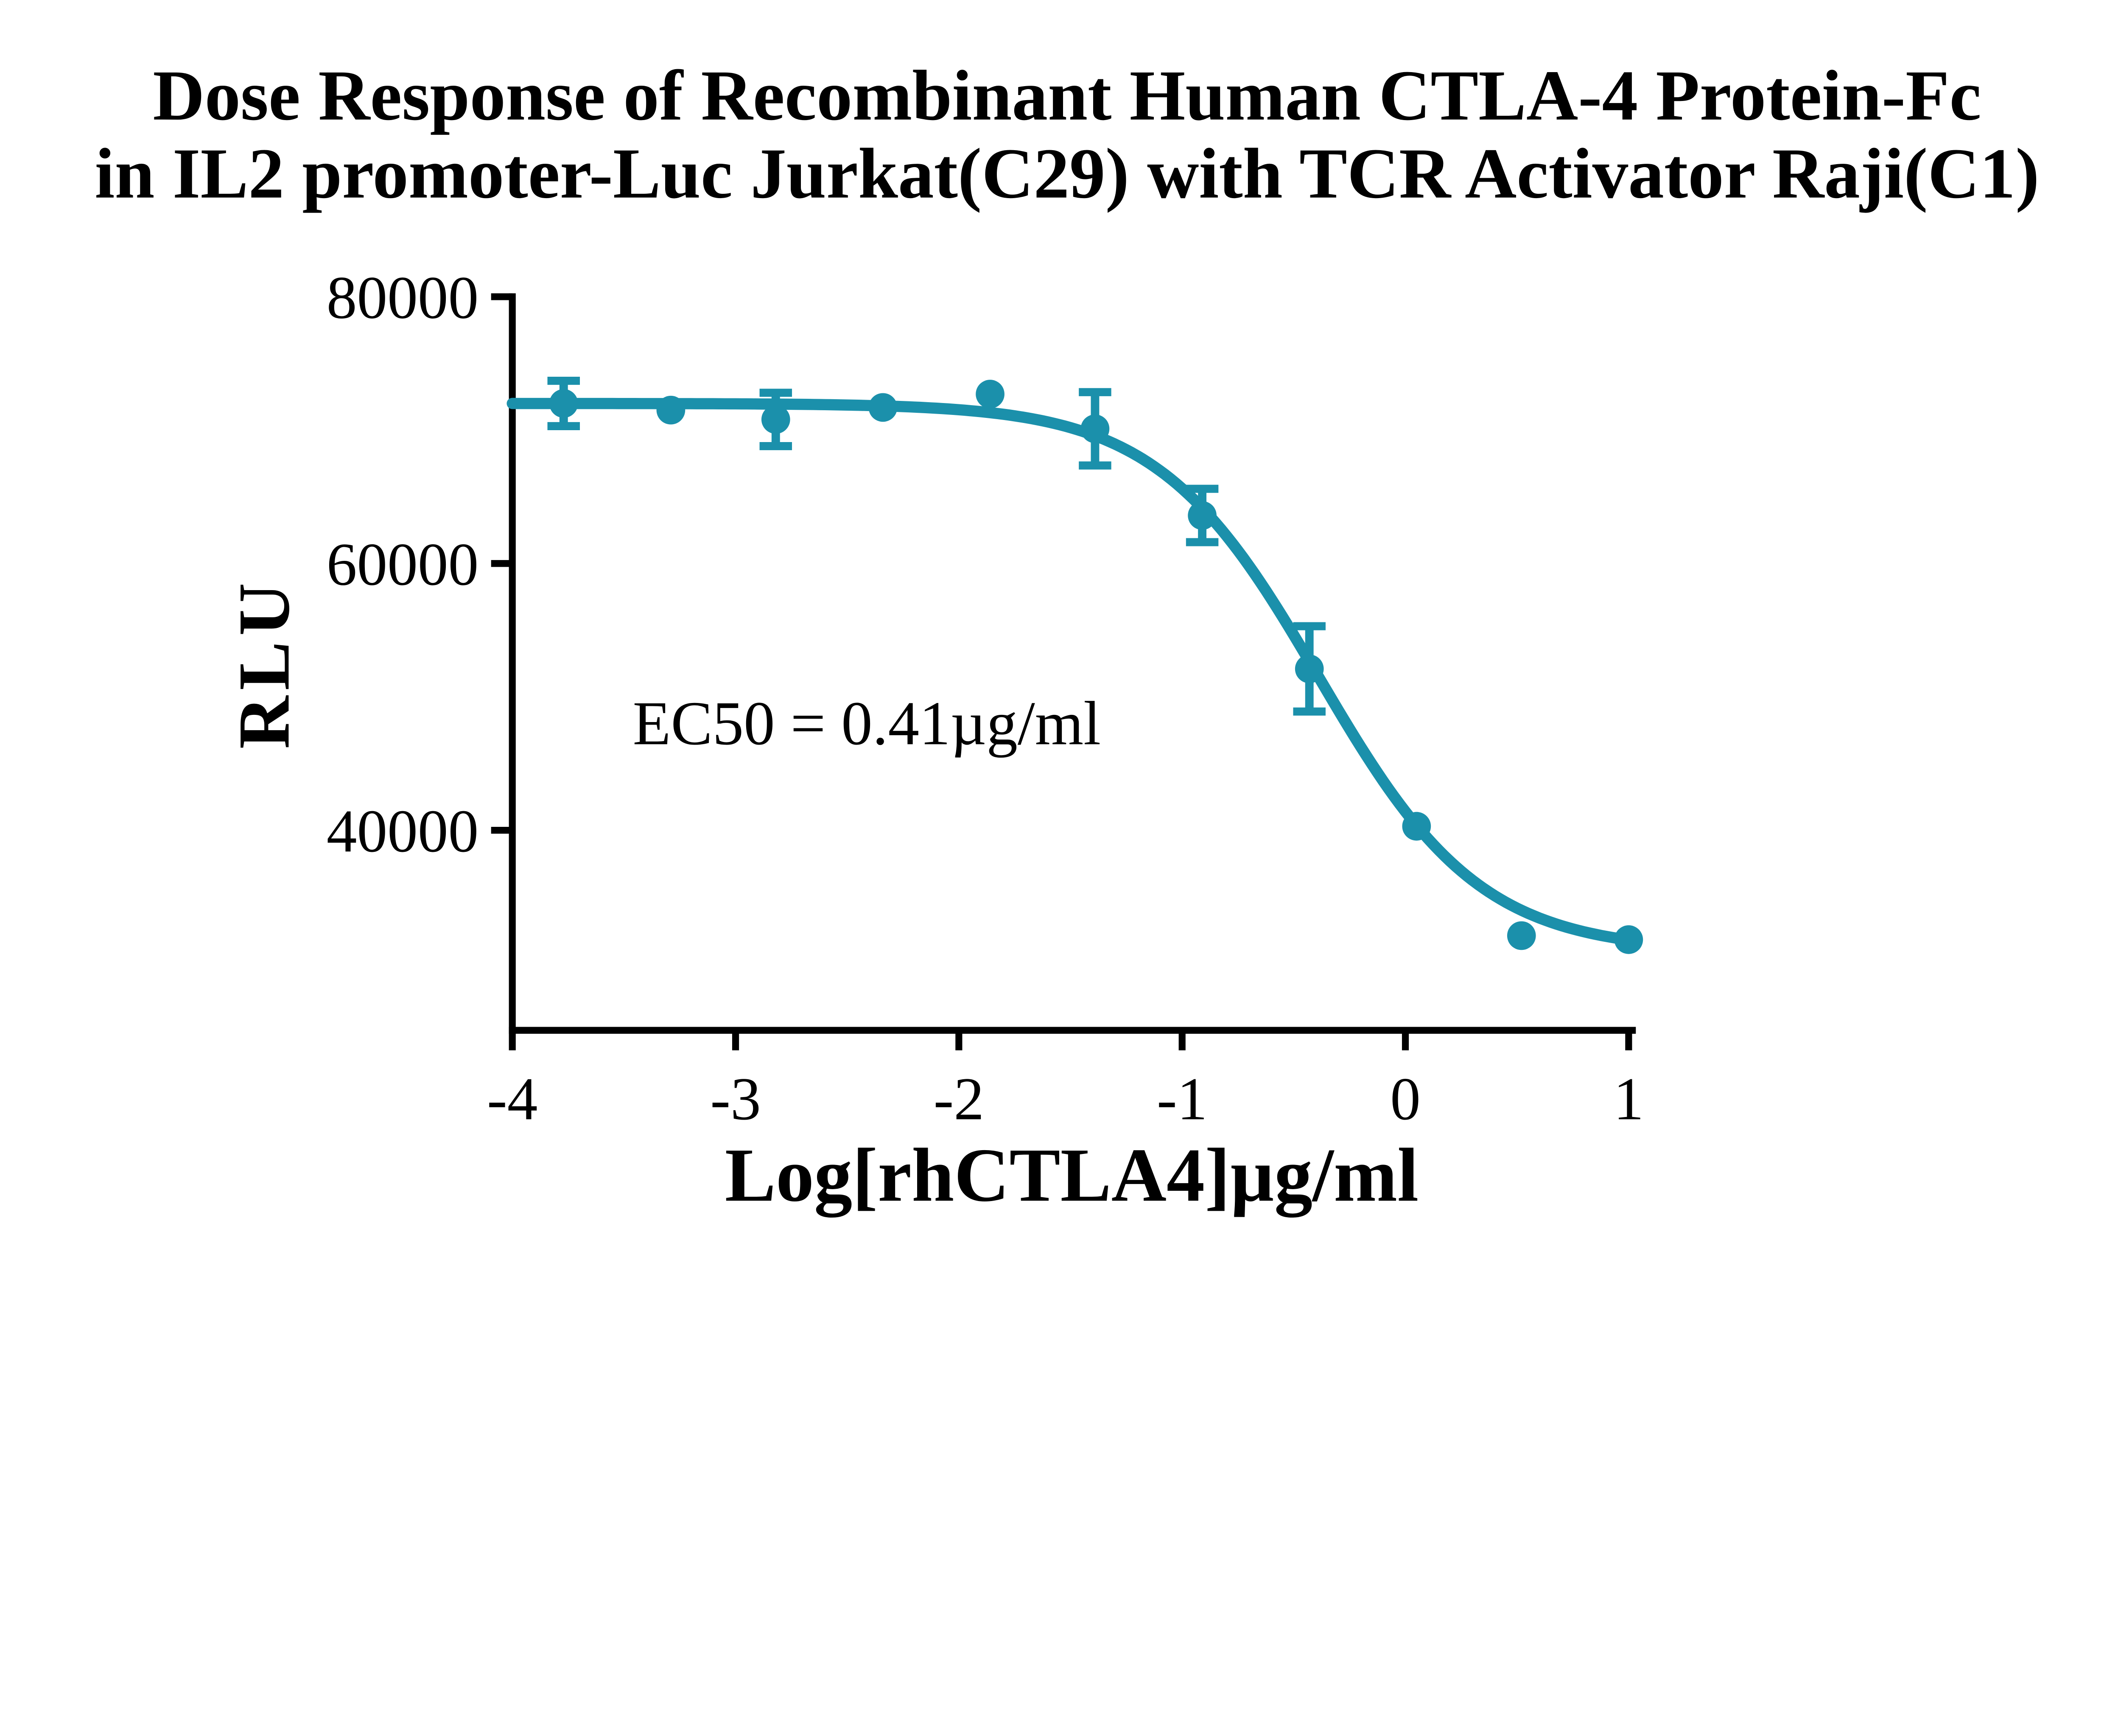 The width and height of the screenshot is (2121, 1736). What do you see at coordinates (1072, 1175) in the screenshot?
I see `x-axis-title: Log[rhCTLA4]µg/ml` at bounding box center [1072, 1175].